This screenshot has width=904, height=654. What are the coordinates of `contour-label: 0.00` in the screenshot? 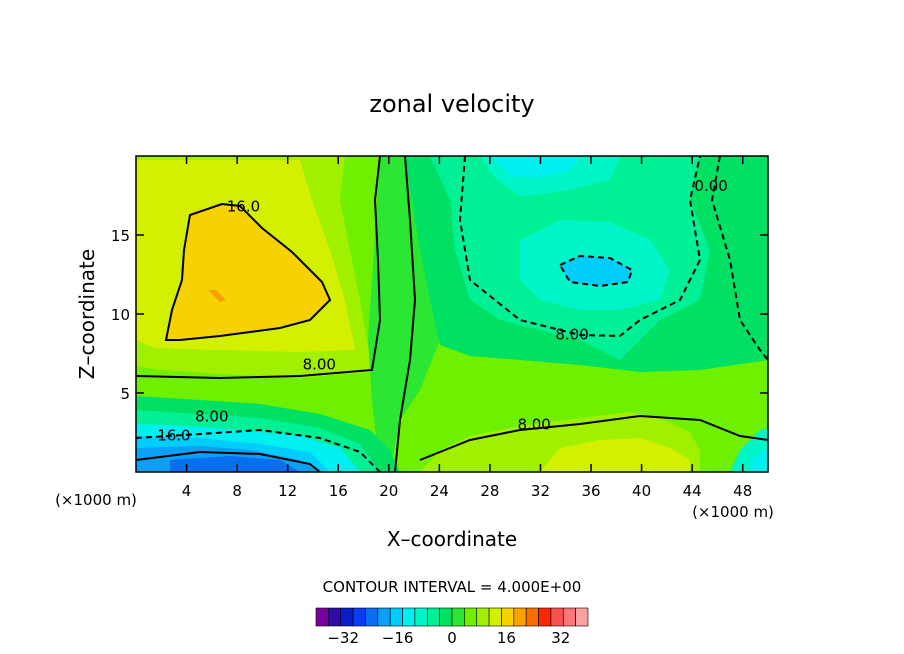 It's located at (710, 186).